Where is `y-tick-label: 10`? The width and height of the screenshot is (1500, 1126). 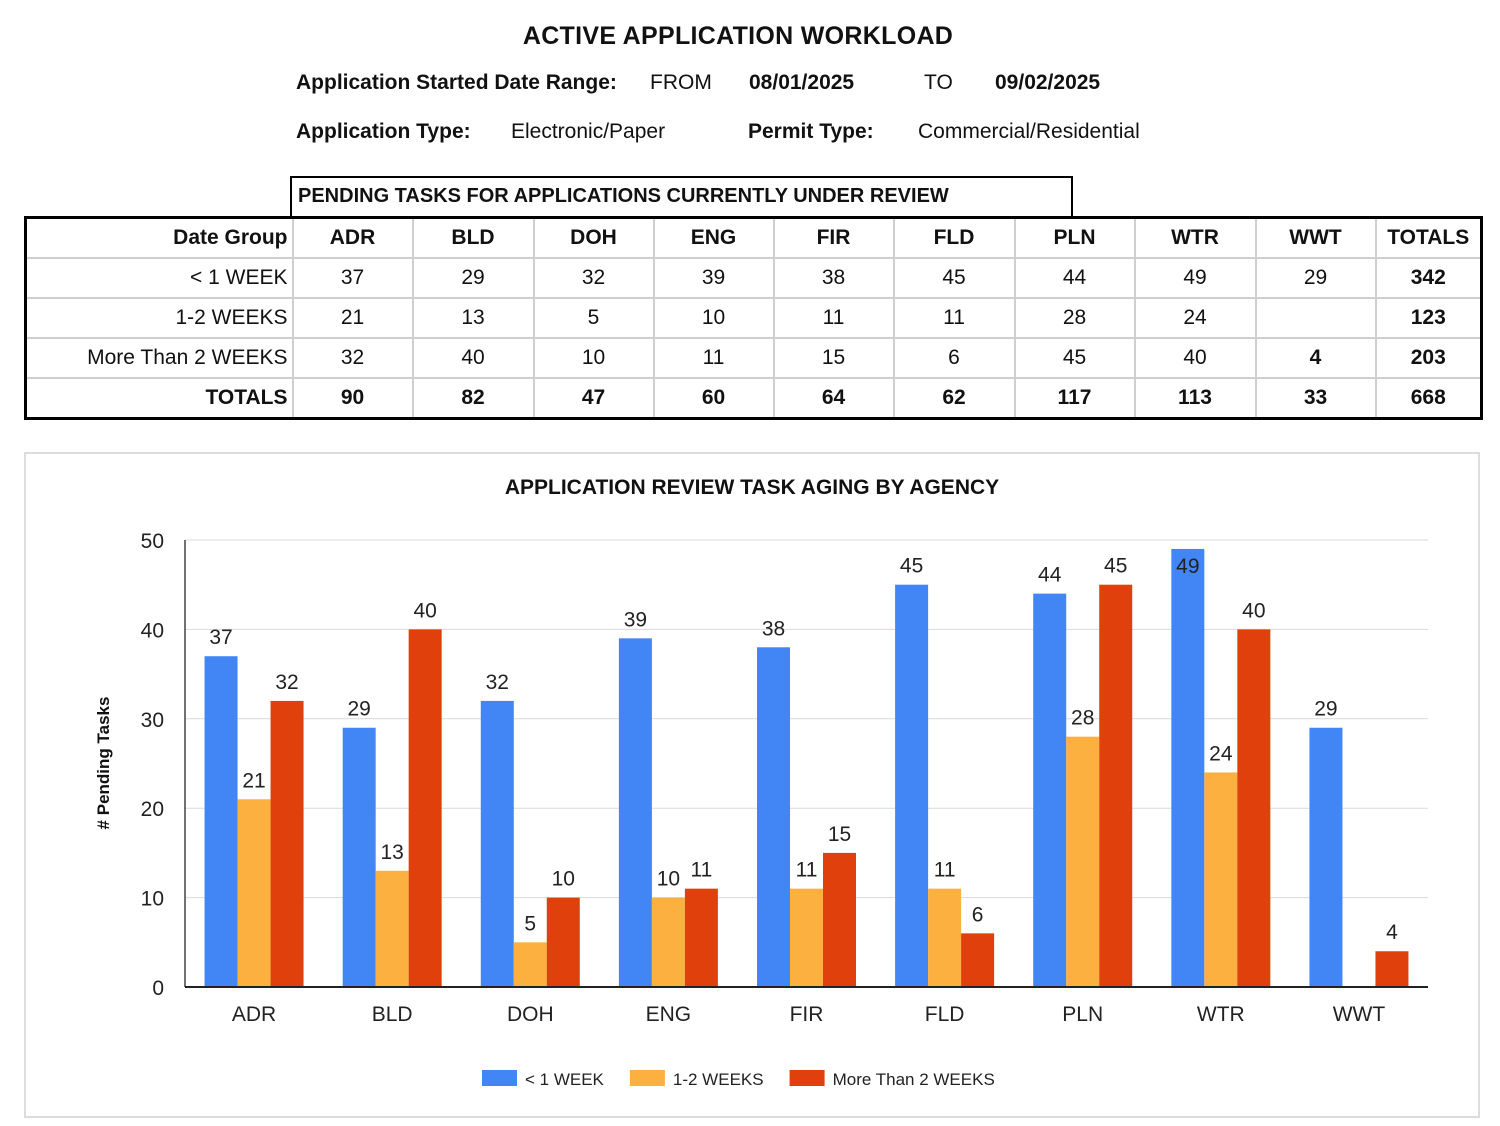 y-tick-label: 10 is located at coordinates (152, 899).